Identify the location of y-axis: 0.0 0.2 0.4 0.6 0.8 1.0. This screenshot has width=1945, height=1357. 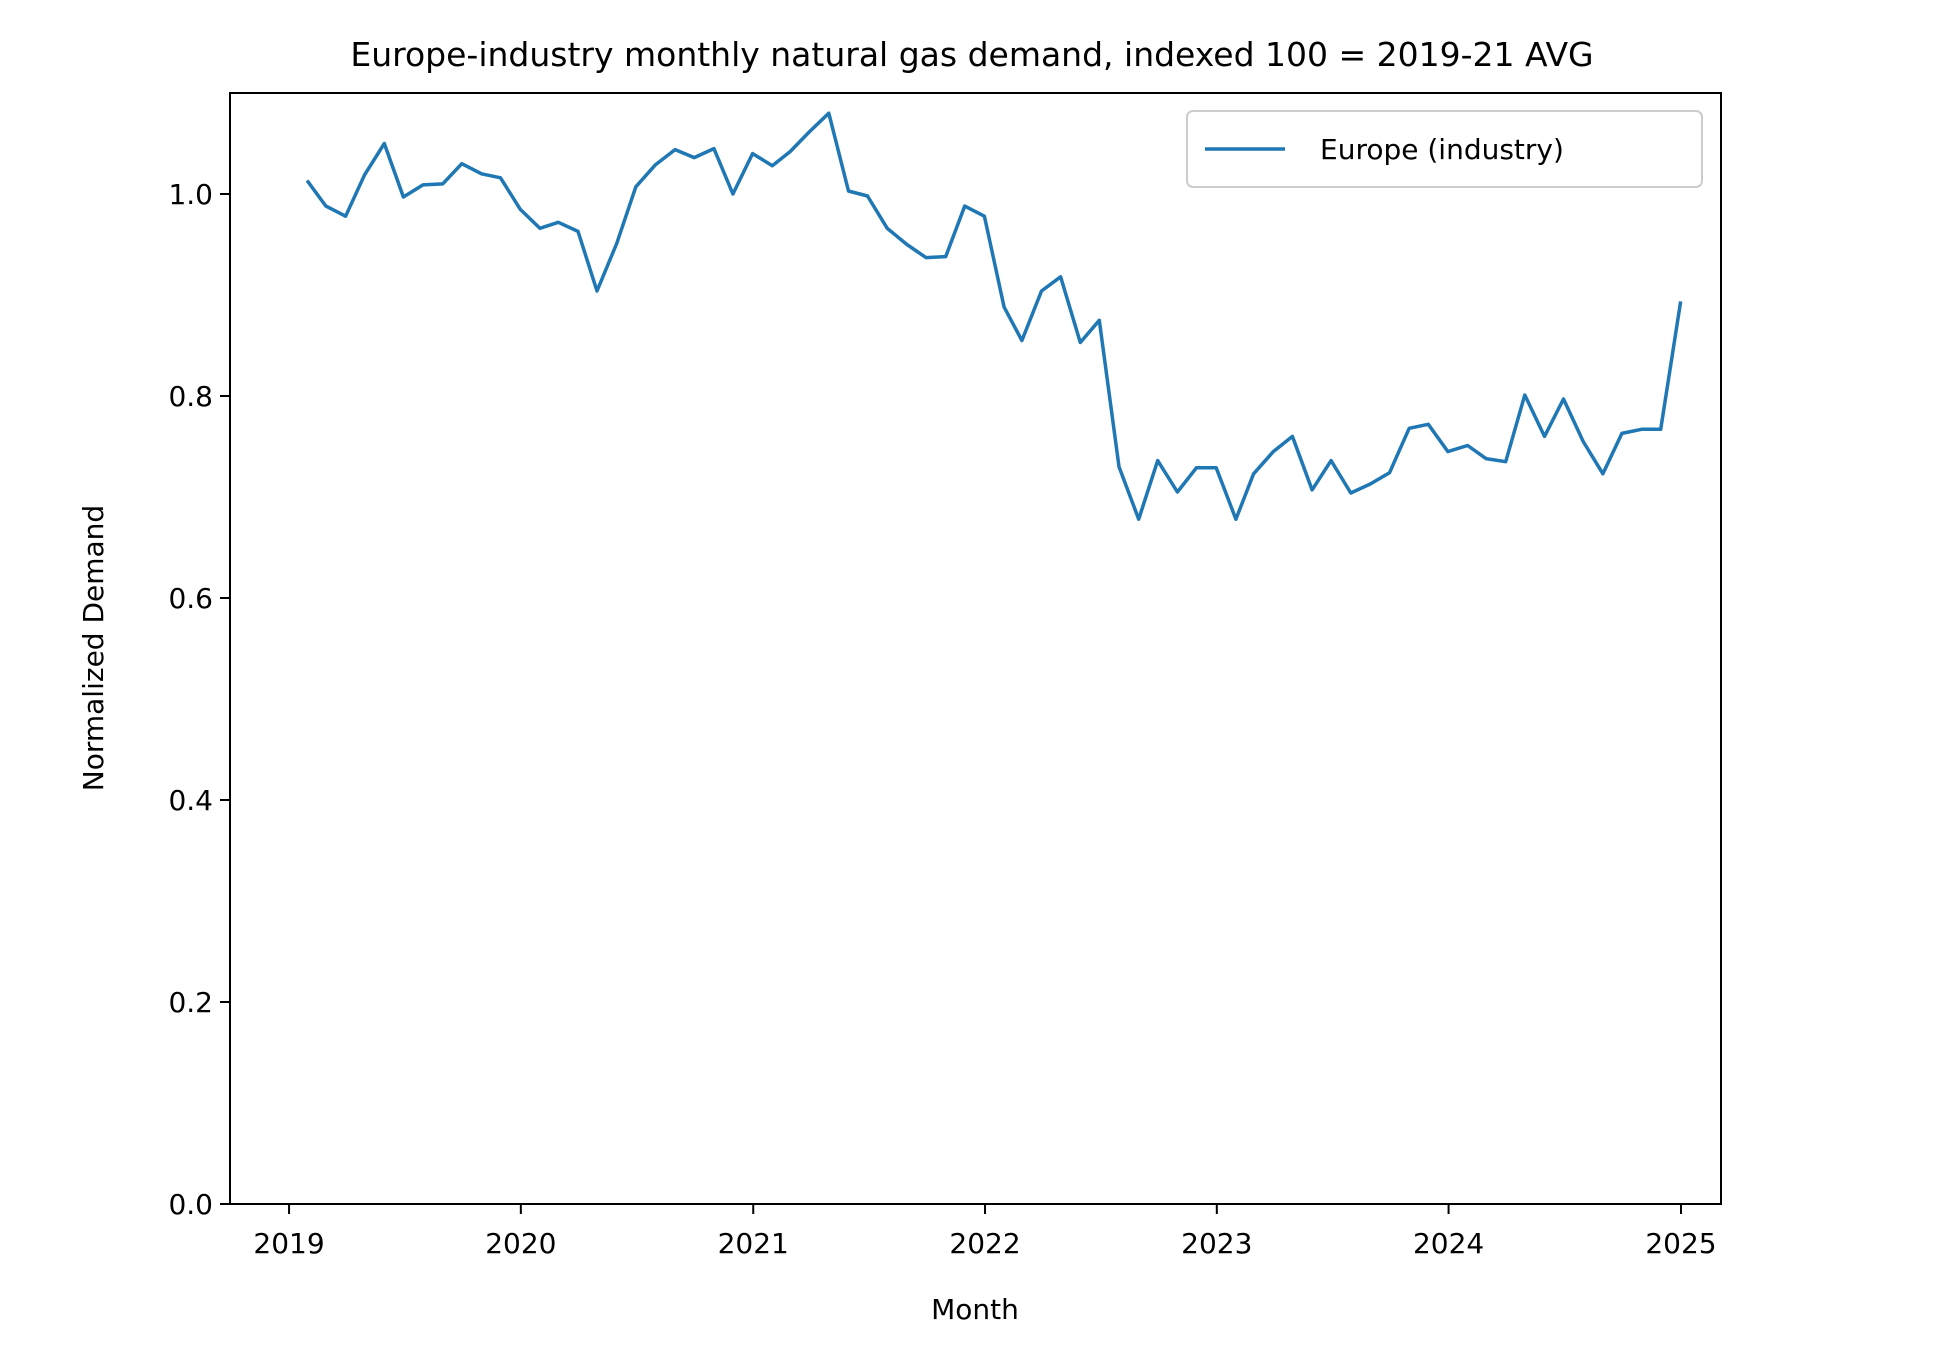
(199, 699).